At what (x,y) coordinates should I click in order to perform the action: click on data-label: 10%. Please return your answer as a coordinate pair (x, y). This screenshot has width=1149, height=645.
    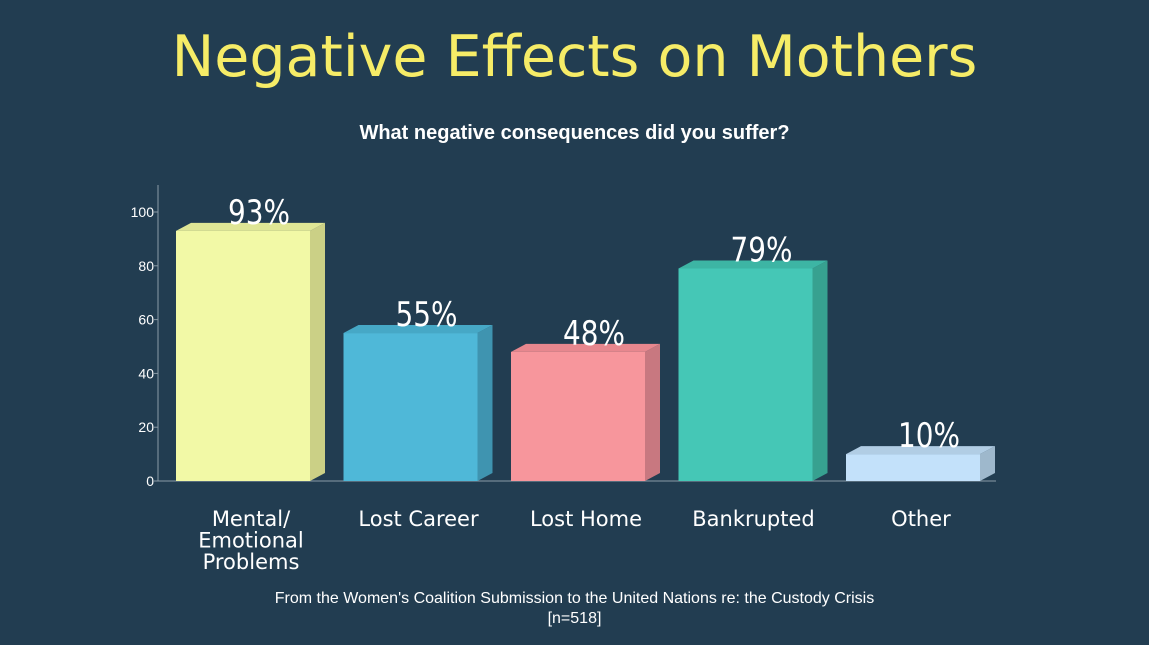
    Looking at the image, I should click on (929, 435).